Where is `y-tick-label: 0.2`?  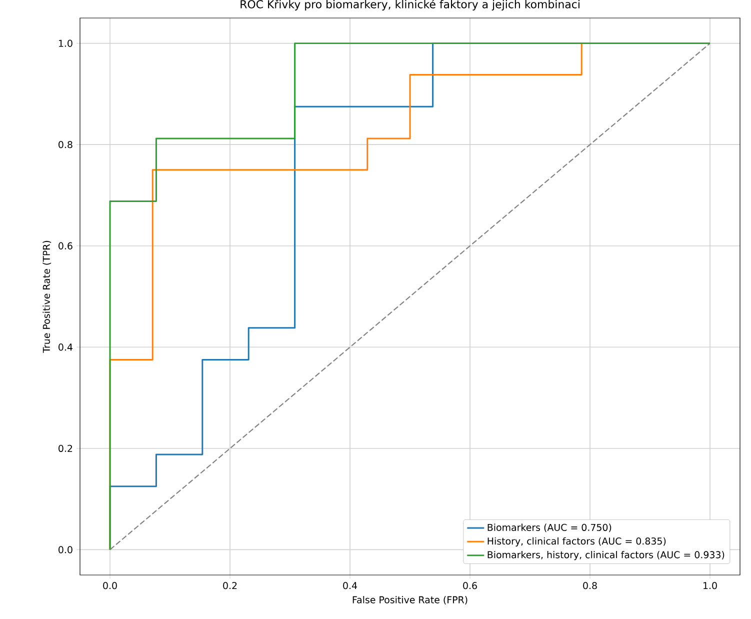
y-tick-label: 0.2 is located at coordinates (65, 448).